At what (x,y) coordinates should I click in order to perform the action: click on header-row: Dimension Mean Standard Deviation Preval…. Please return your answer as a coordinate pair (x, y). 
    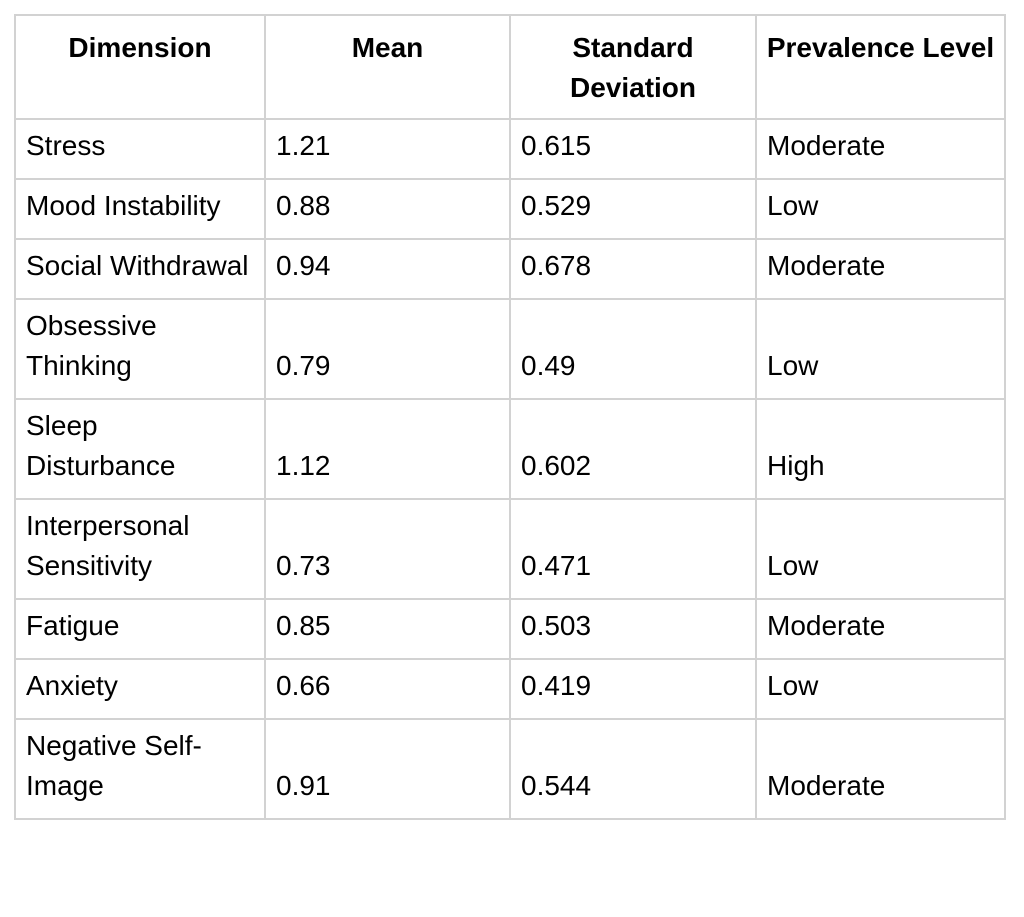
    Looking at the image, I should click on (510, 67).